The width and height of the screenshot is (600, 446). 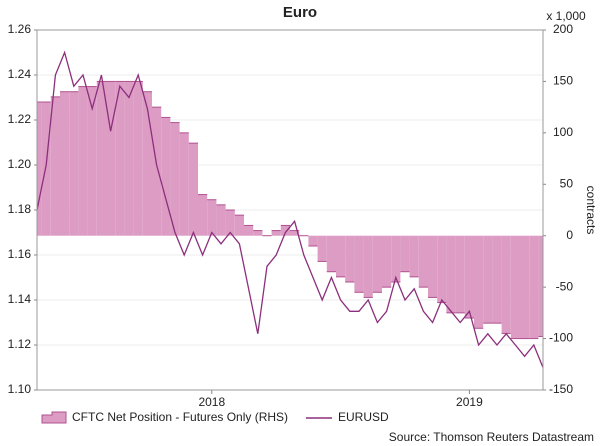 I want to click on y2-tick-label: -150, so click(x=561, y=389).